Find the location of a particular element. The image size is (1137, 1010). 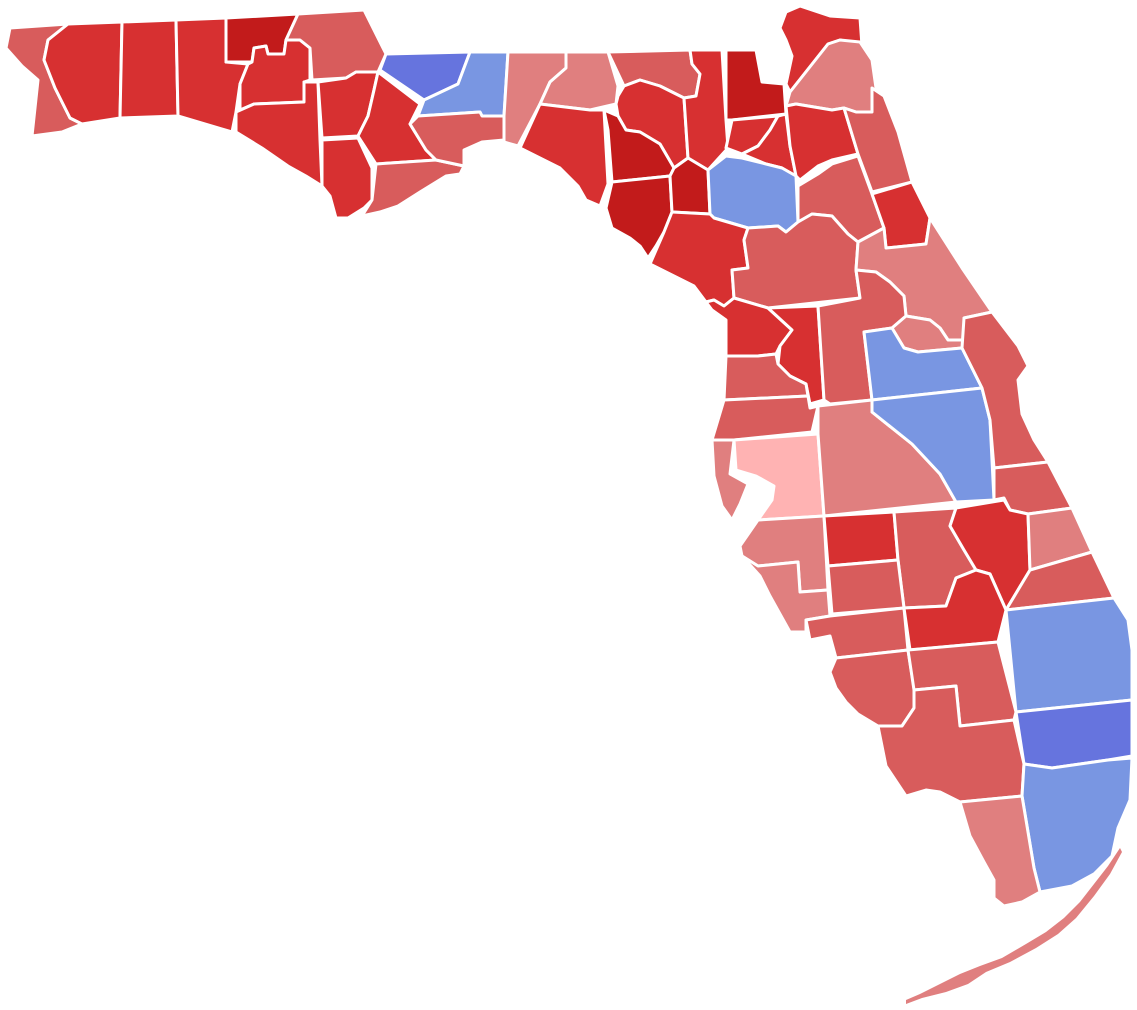

county-brevard is located at coordinates (1005, 390).